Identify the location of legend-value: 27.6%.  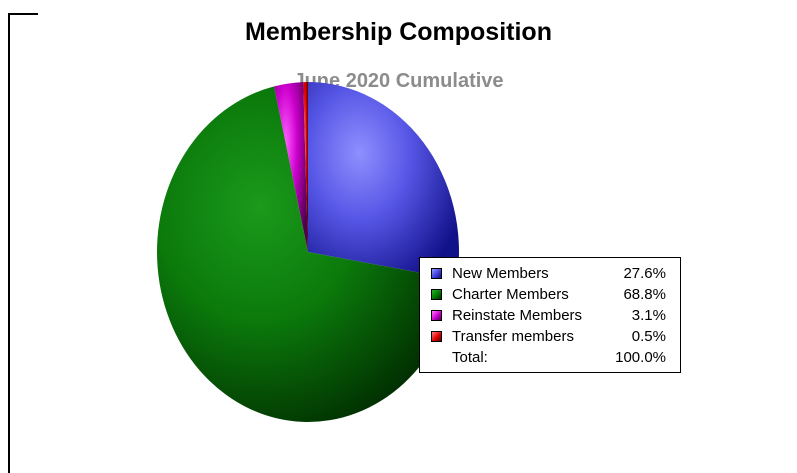
(644, 273).